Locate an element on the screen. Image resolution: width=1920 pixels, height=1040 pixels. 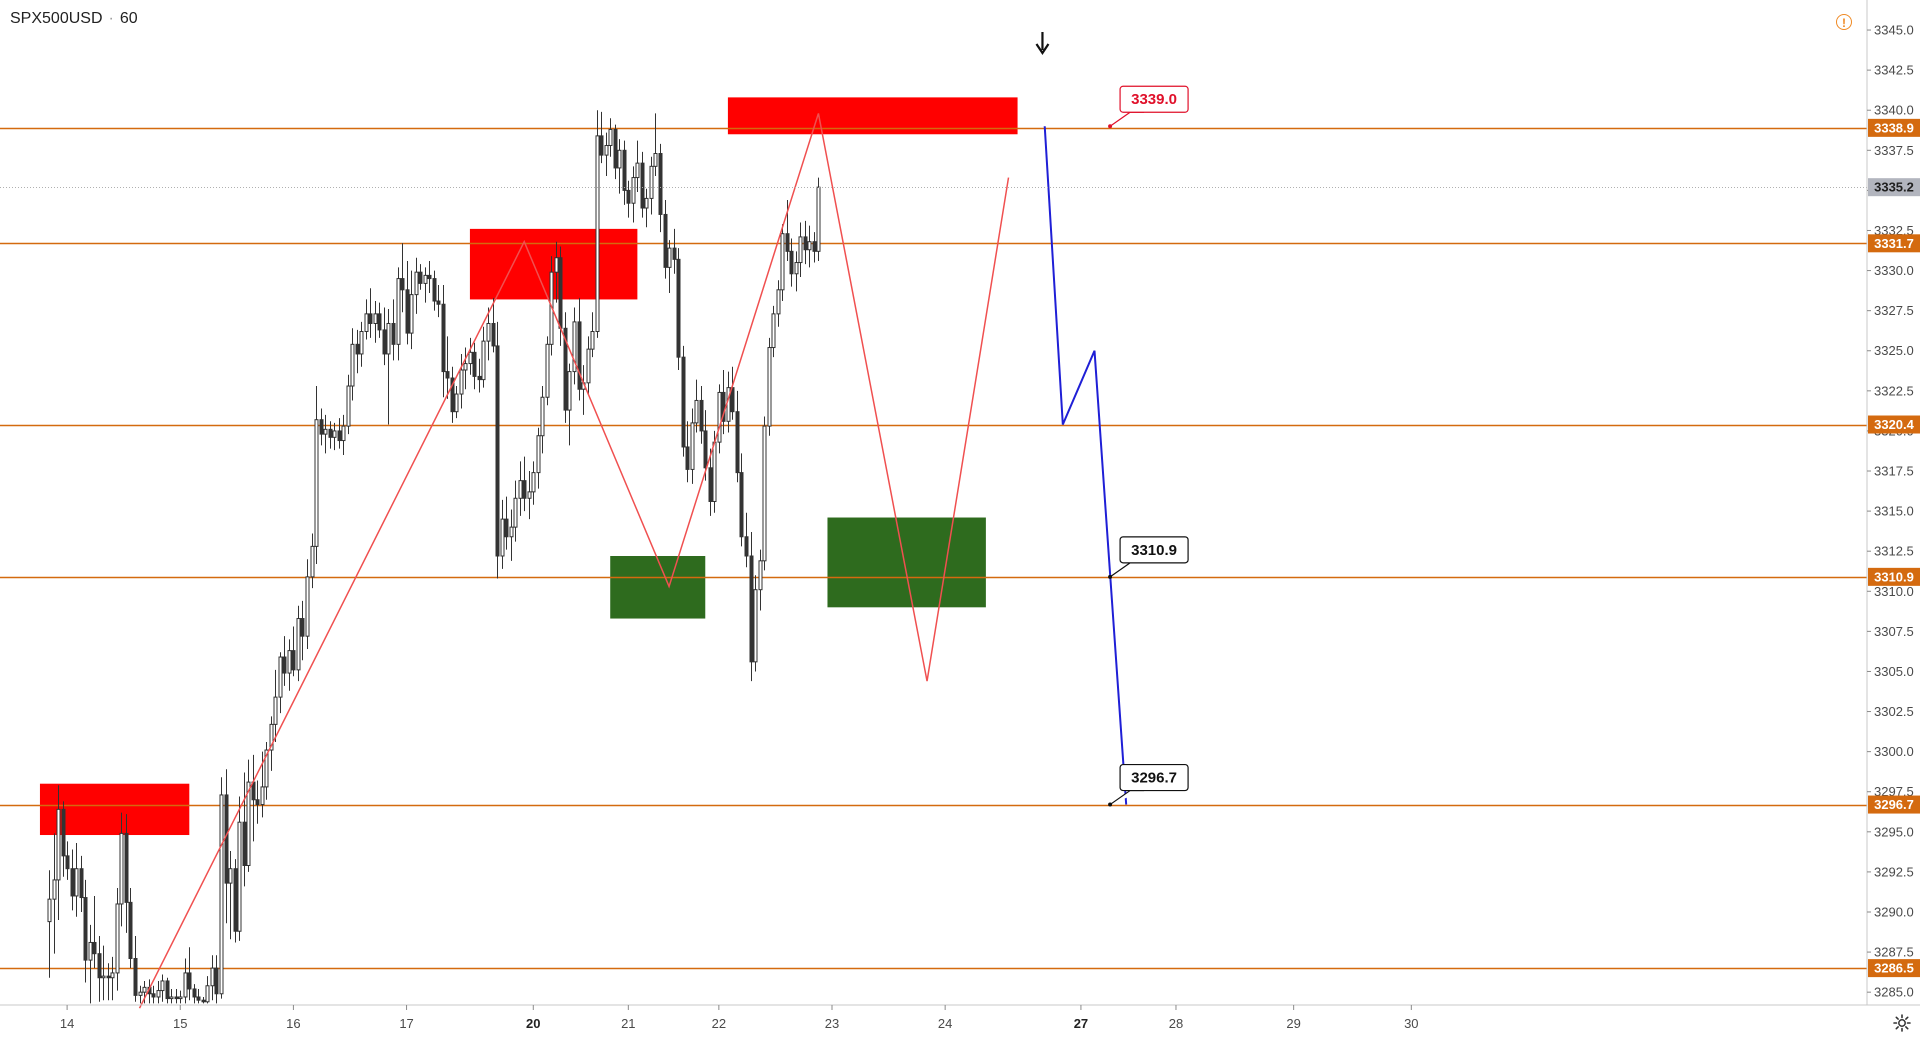
price-tick-label: 3322.5 is located at coordinates (1894, 390).